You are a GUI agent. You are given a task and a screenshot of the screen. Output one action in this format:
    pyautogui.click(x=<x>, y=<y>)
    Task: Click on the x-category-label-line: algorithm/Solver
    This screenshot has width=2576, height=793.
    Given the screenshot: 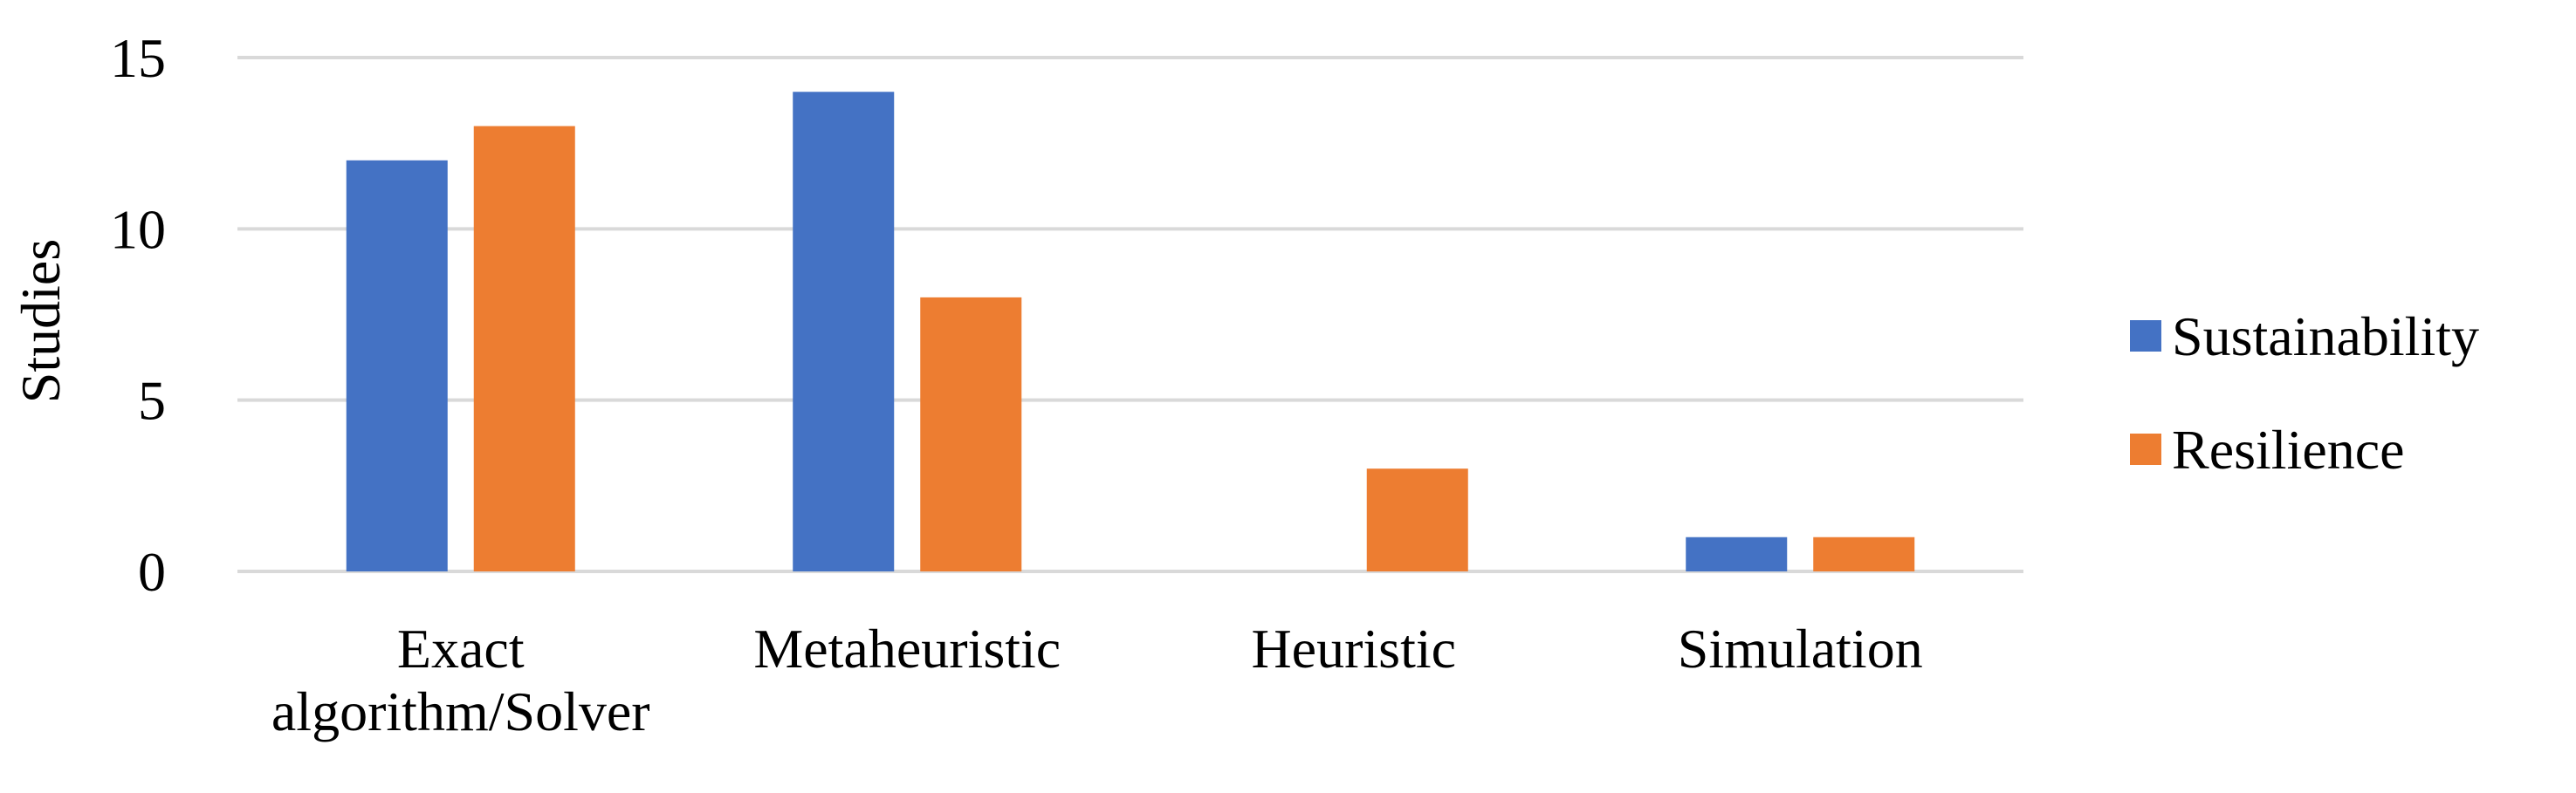 What is the action you would take?
    pyautogui.click(x=461, y=711)
    